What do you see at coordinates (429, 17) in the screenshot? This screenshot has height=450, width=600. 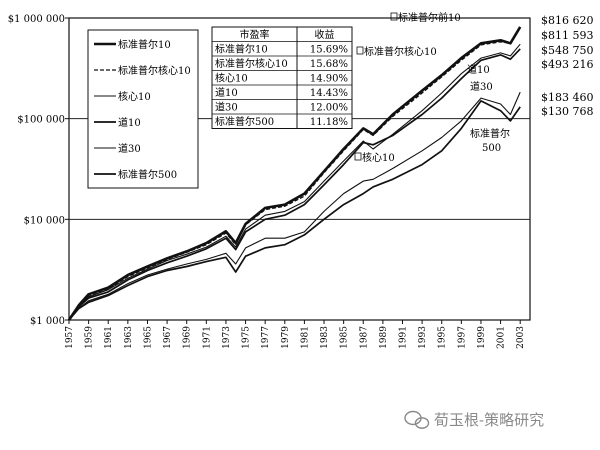 I see `series-annotation: 标准普尔前10` at bounding box center [429, 17].